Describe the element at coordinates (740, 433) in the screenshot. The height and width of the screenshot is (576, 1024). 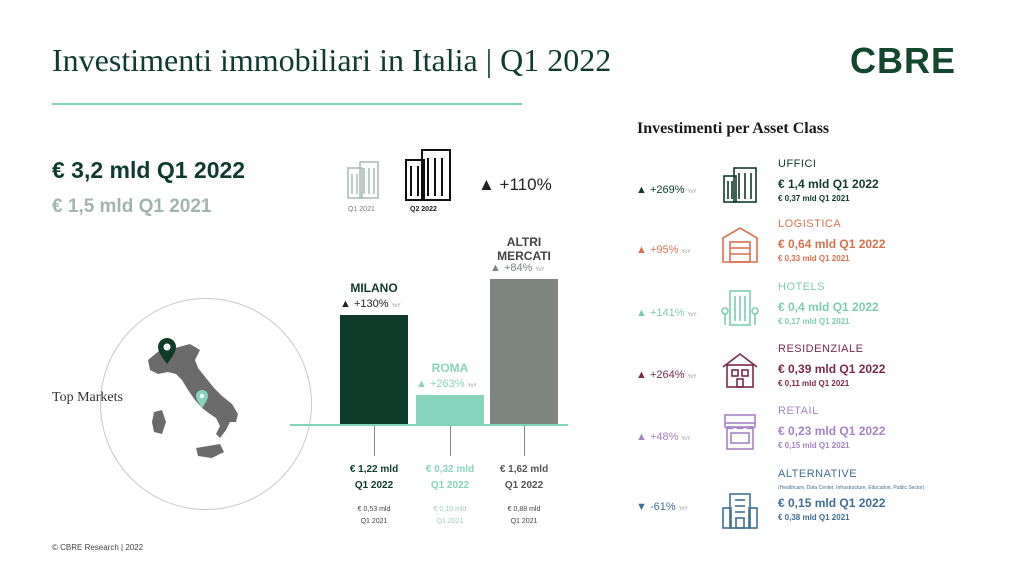
I see `shop-icon` at that location.